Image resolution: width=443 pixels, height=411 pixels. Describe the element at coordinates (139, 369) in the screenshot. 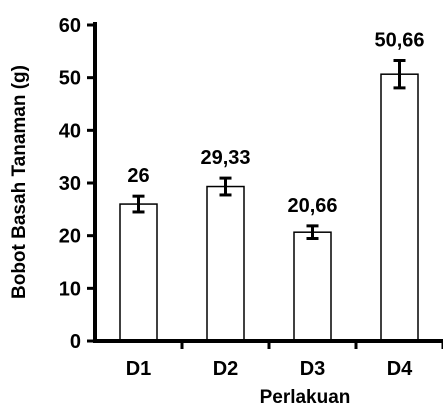

I see `x-tick-label: D1` at that location.